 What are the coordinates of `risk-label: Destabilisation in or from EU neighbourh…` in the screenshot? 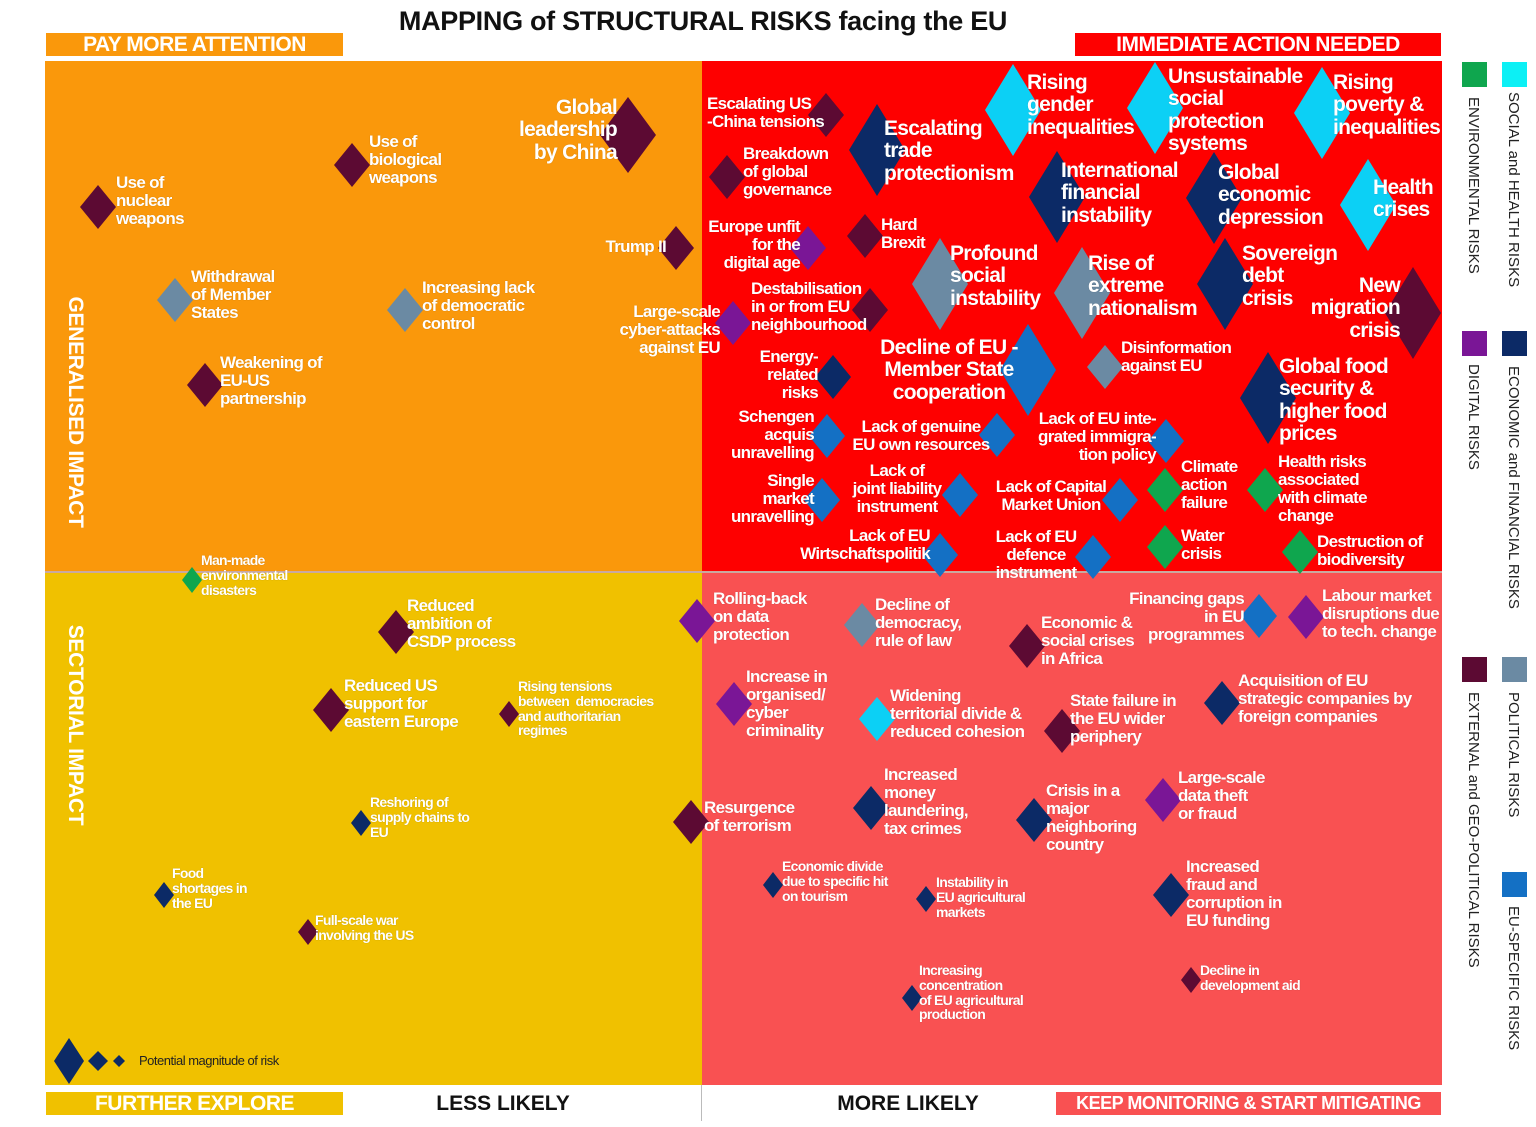 It's located at (809, 307).